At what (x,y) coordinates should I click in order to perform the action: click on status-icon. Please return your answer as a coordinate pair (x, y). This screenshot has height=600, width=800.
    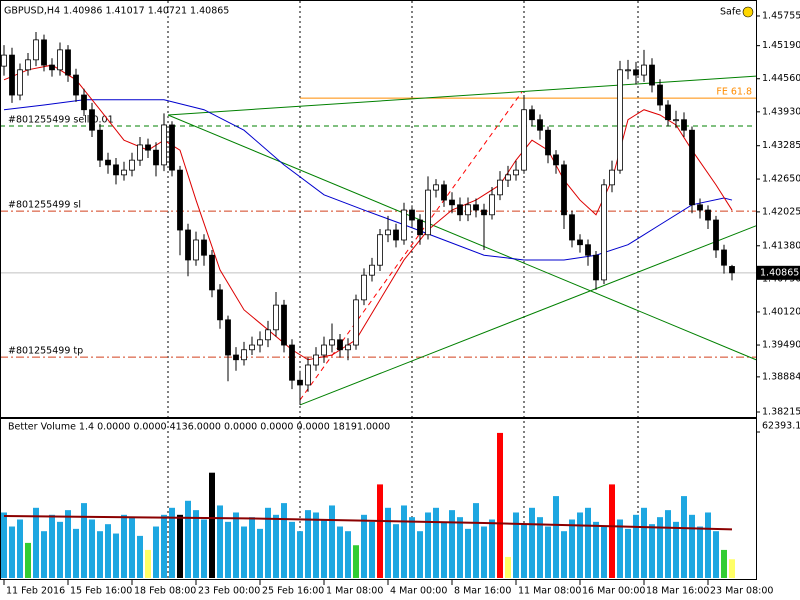
    Looking at the image, I should click on (748, 12).